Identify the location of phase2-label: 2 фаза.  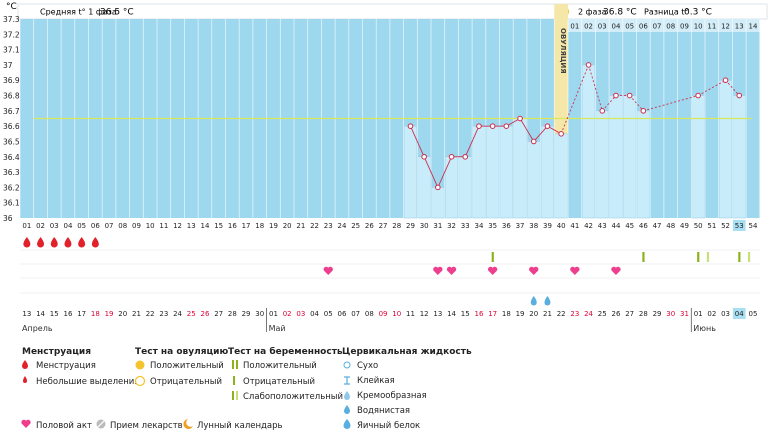
(592, 12).